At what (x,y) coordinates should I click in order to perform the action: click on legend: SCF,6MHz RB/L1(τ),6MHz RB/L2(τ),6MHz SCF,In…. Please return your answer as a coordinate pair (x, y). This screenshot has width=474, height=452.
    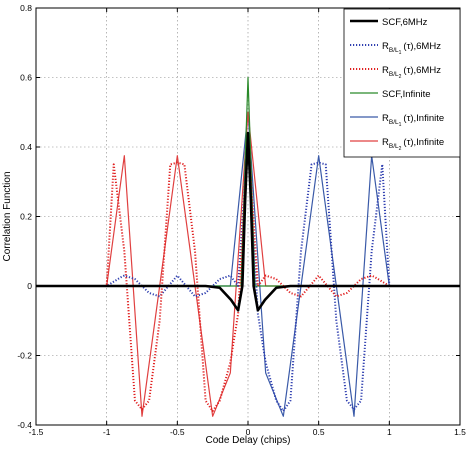
    Looking at the image, I should click on (402, 83).